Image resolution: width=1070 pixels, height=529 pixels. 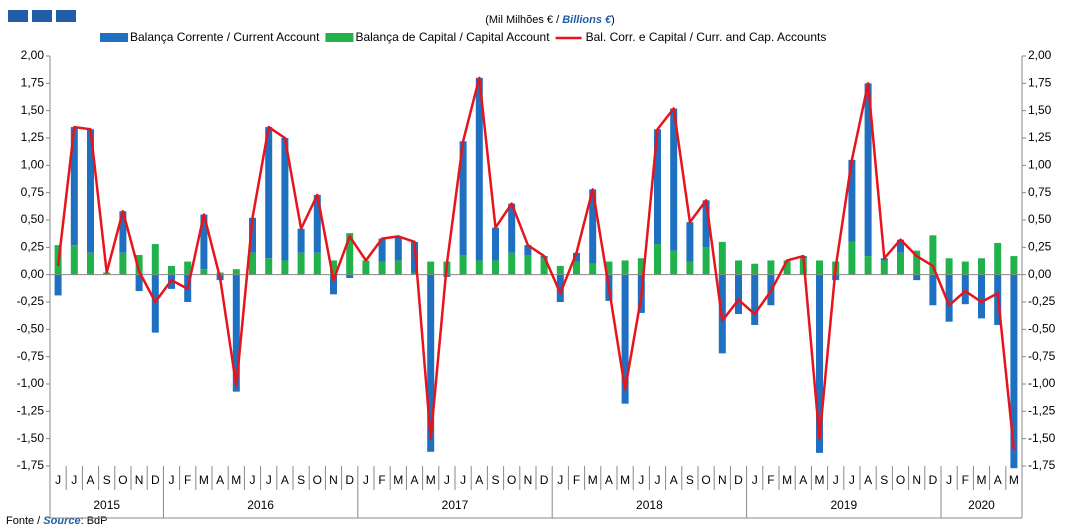 What do you see at coordinates (981, 505) in the screenshot?
I see `year-label: 2020` at bounding box center [981, 505].